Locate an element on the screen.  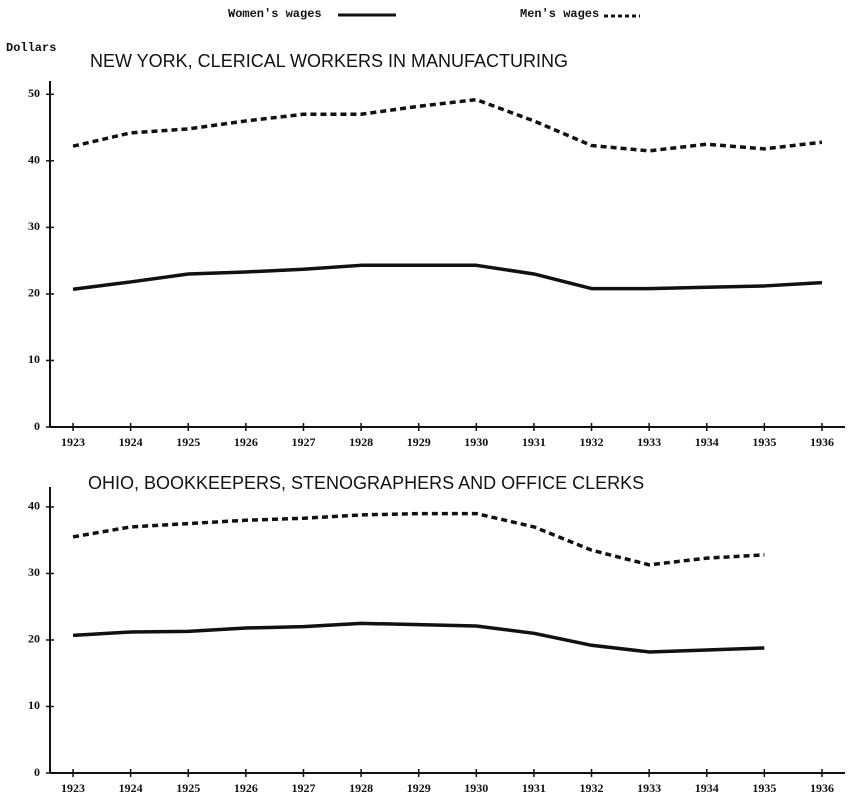
legend-label: Men's wages is located at coordinates (559, 14).